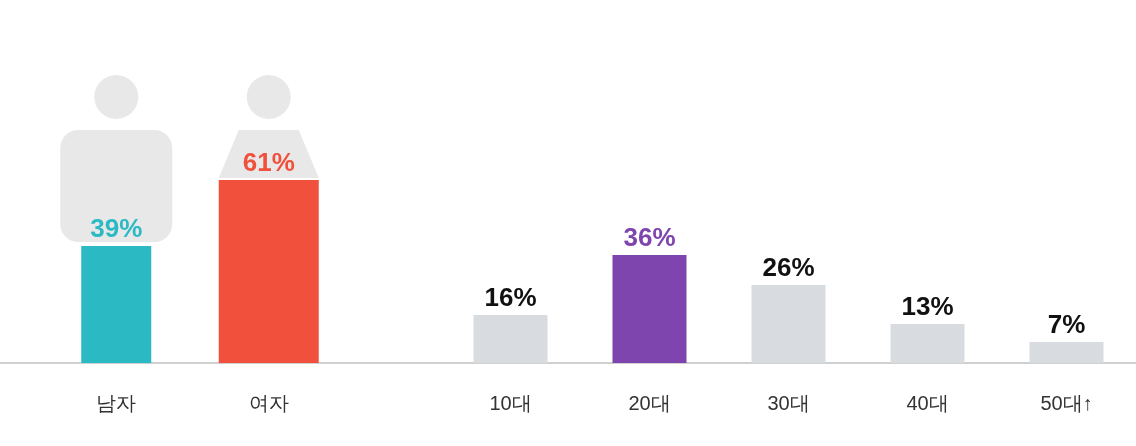 The height and width of the screenshot is (446, 1136). What do you see at coordinates (510, 403) in the screenshot?
I see `x-tick-label: 10대` at bounding box center [510, 403].